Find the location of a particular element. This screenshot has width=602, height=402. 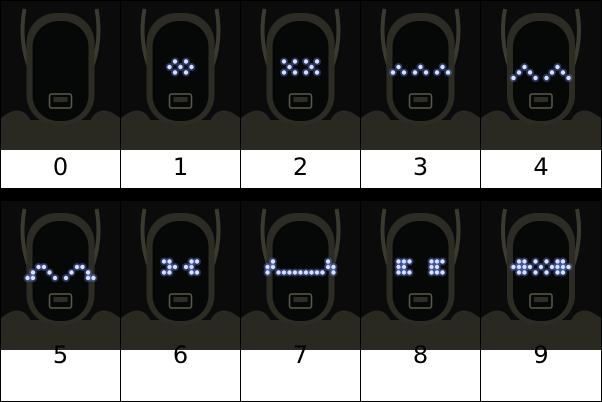

panel-4: 4 is located at coordinates (541, 100).